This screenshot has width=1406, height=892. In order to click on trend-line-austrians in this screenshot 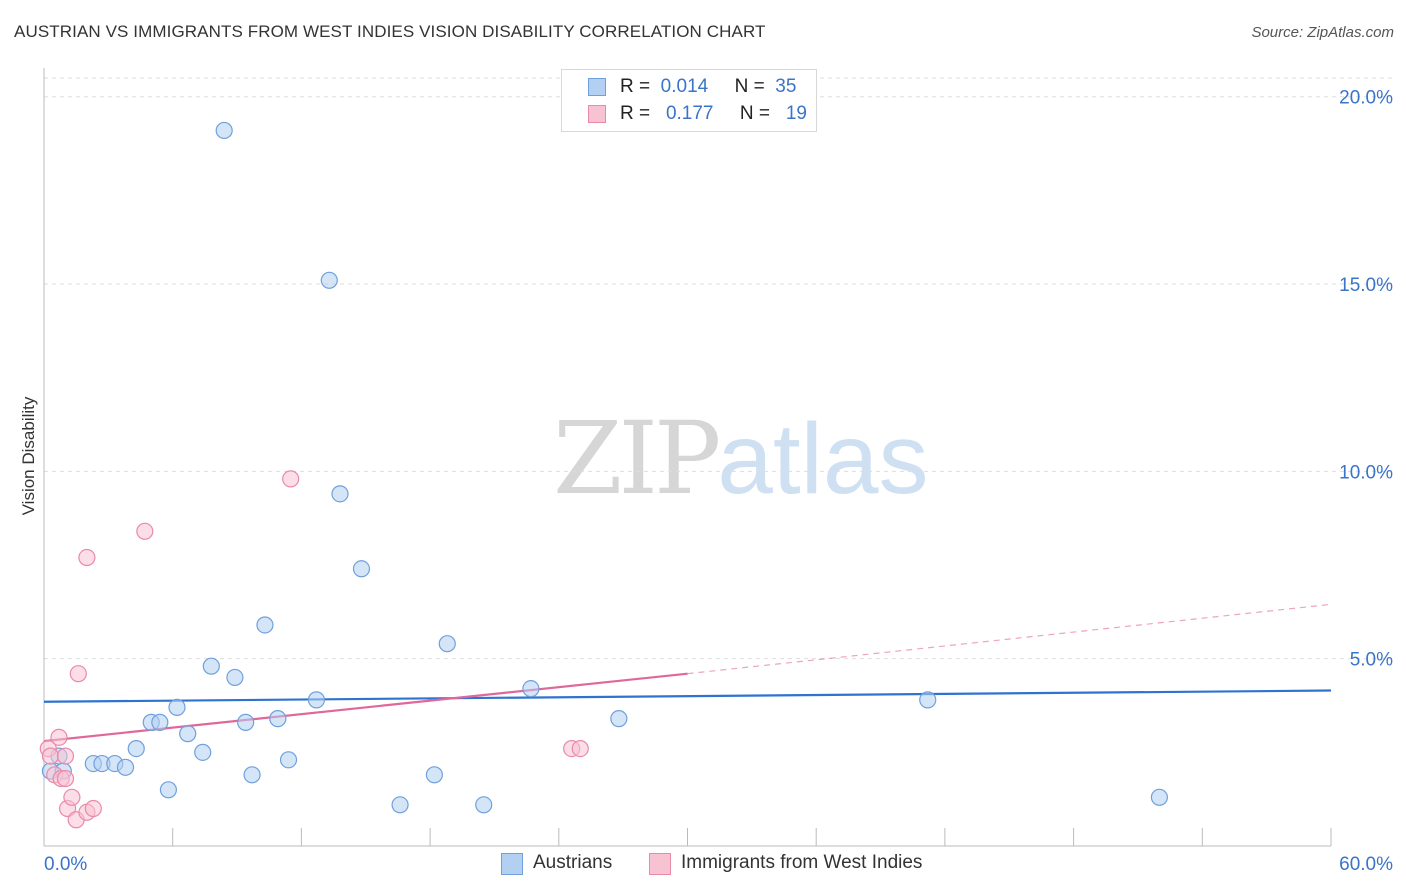, I will do `click(687, 696)`.